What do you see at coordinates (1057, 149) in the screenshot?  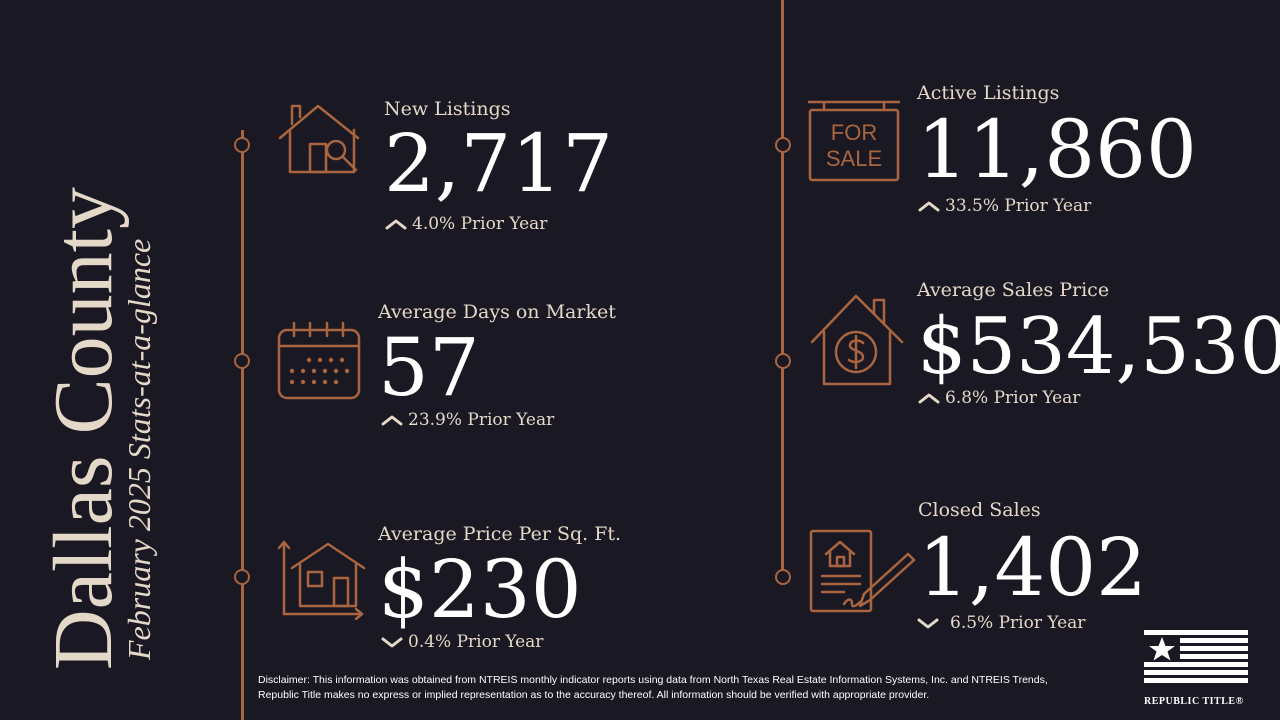 I see `stat-value: 11,860` at bounding box center [1057, 149].